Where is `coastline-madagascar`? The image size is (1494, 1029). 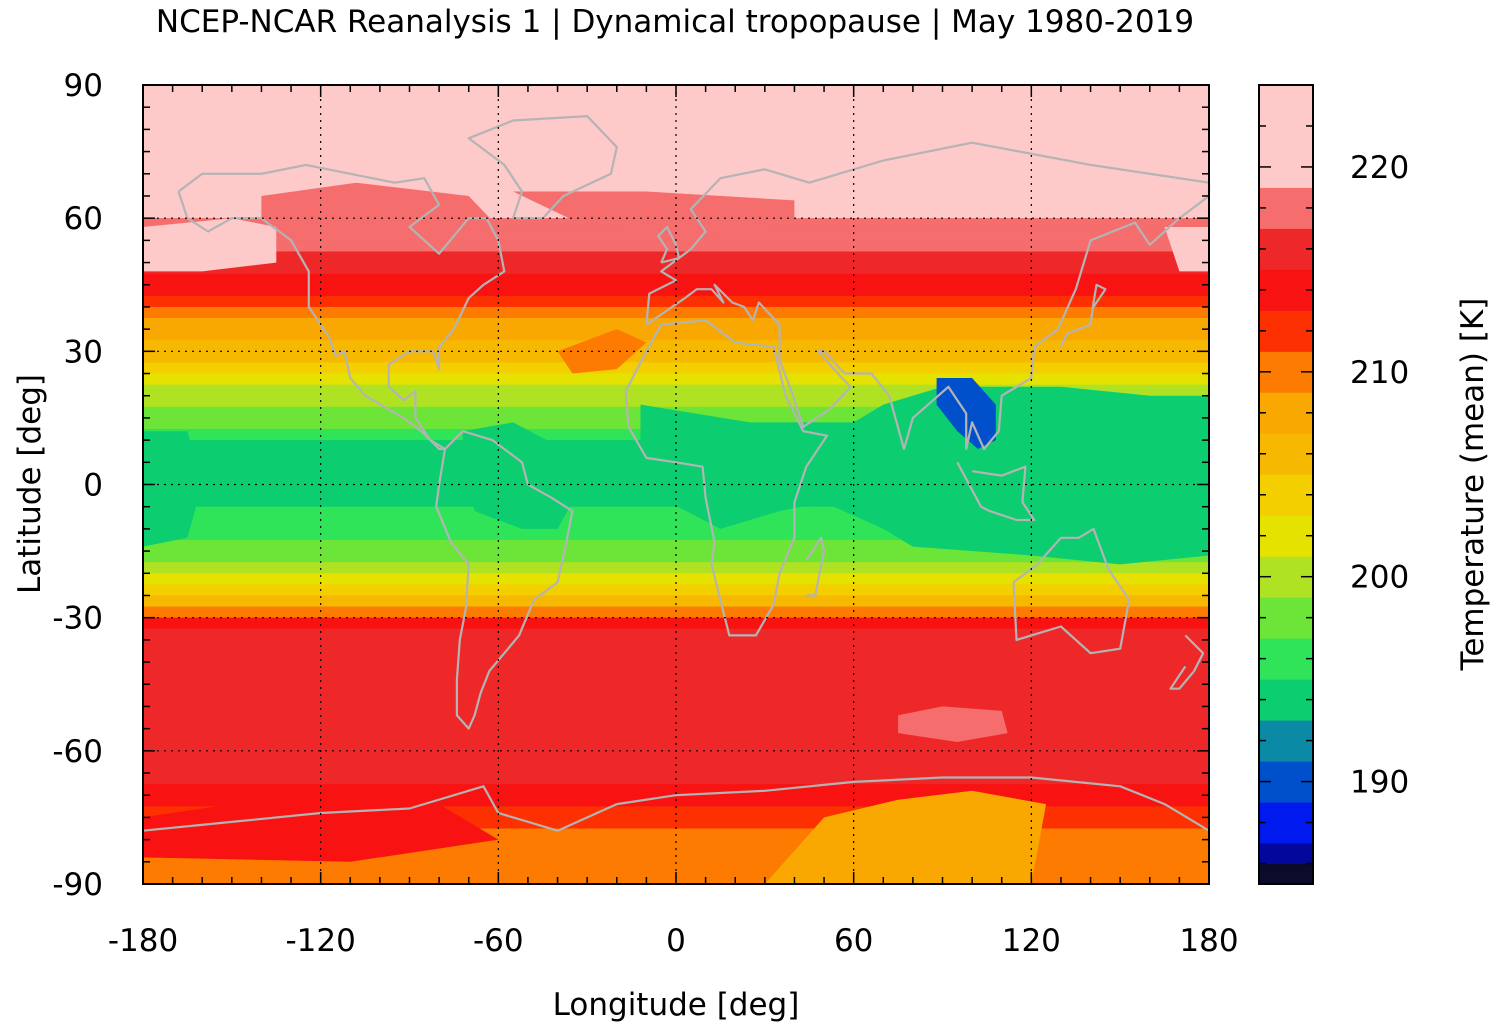 coastline-madagascar is located at coordinates (815, 566).